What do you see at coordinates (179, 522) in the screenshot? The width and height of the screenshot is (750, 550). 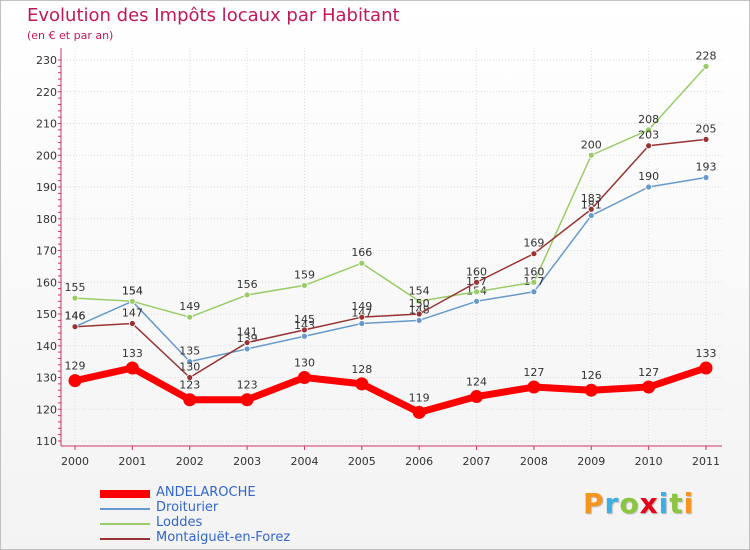 I see `legend-label: Loddes` at bounding box center [179, 522].